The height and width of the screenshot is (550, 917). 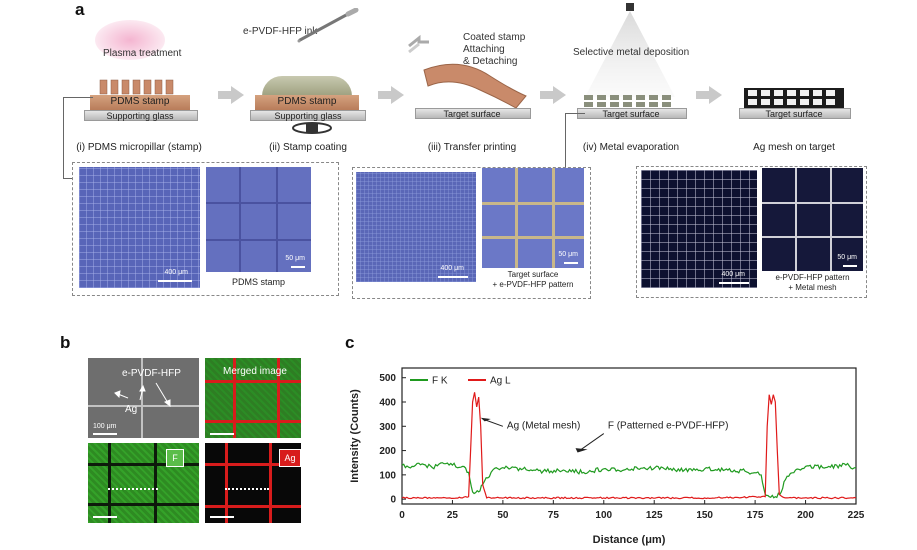 I want to click on ag-scale-bar, so click(x=222, y=517).